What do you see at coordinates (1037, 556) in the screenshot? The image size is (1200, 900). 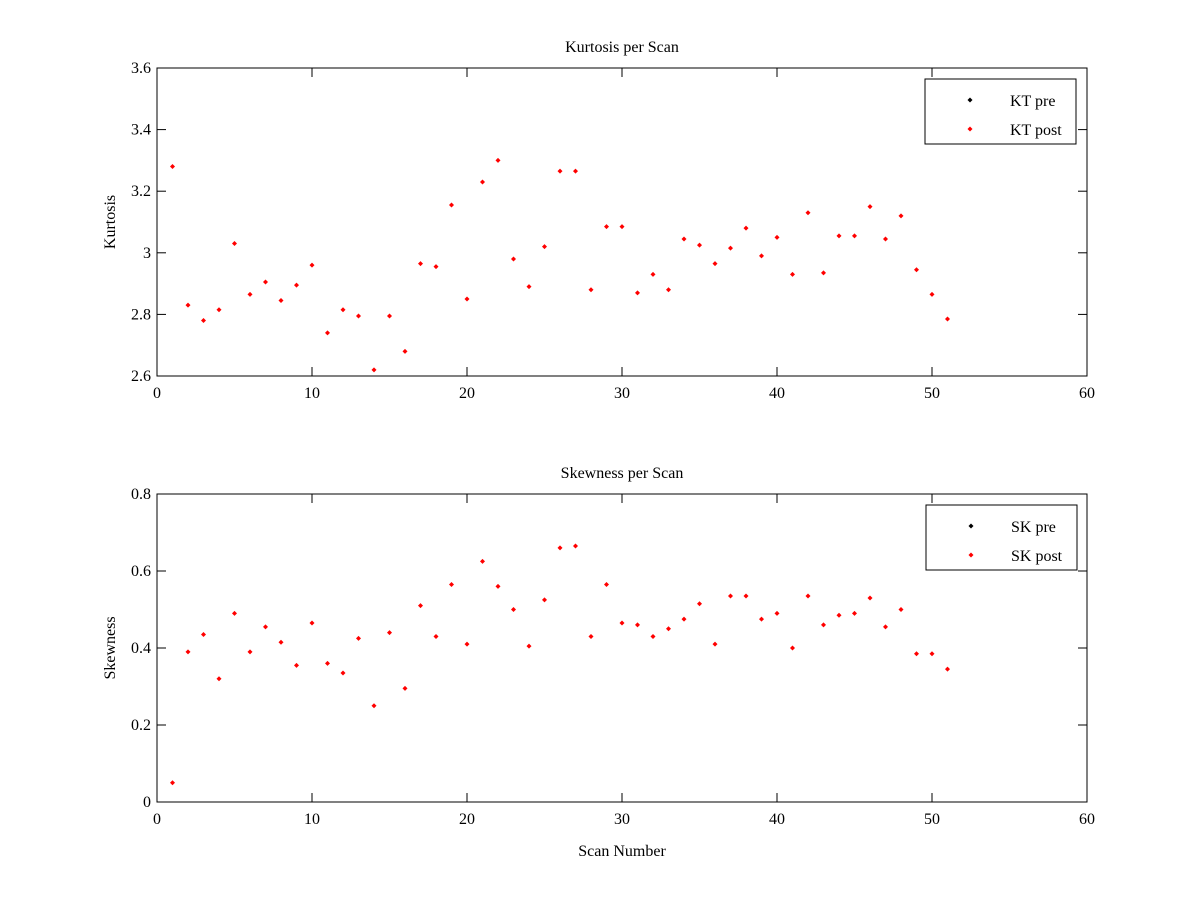 I see `skewness-legend-label-post: SK post` at bounding box center [1037, 556].